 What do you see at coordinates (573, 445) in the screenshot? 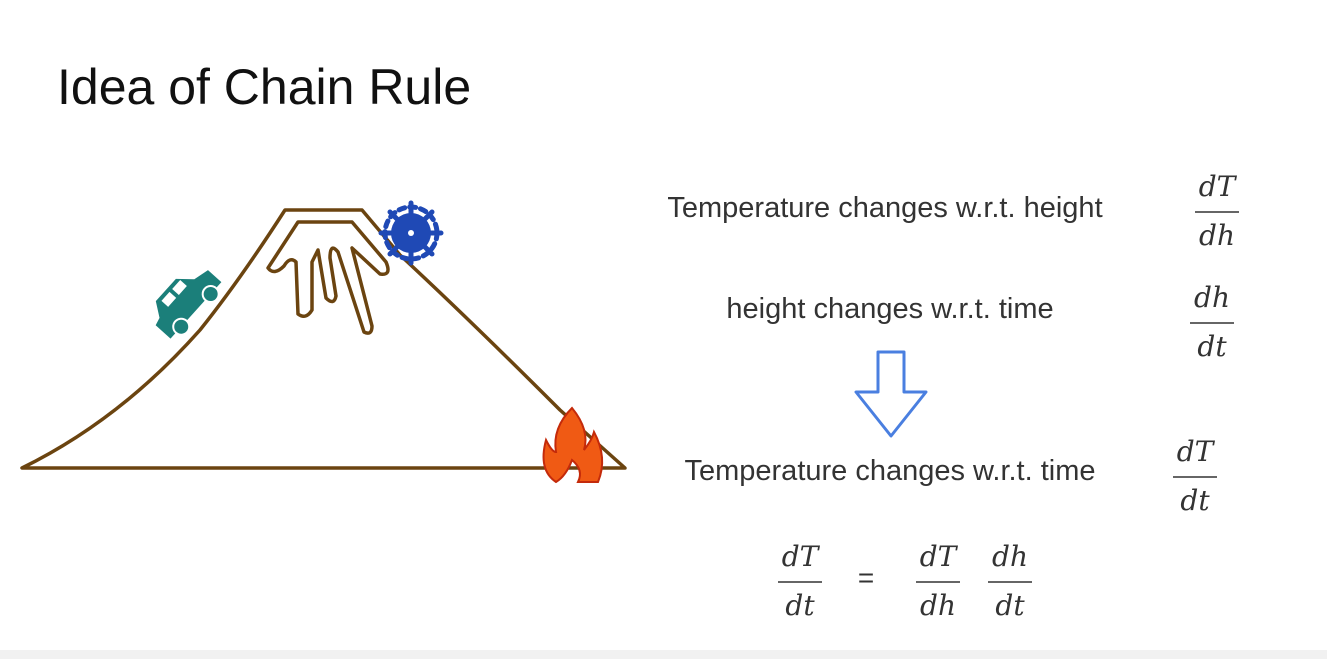
I see `fire-icon` at bounding box center [573, 445].